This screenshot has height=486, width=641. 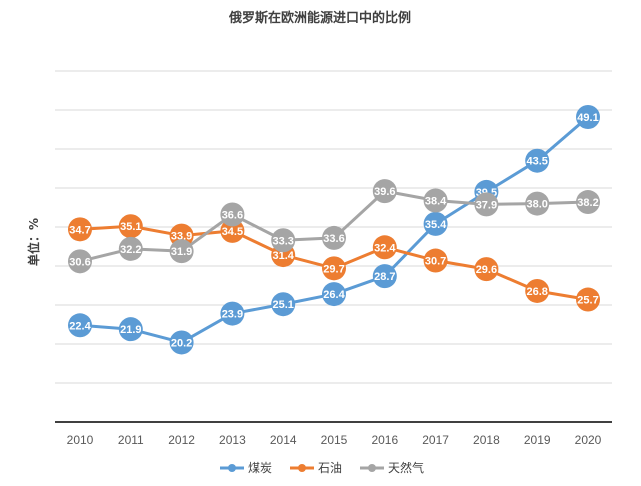 I want to click on data-label: 30.7, so click(x=435, y=262).